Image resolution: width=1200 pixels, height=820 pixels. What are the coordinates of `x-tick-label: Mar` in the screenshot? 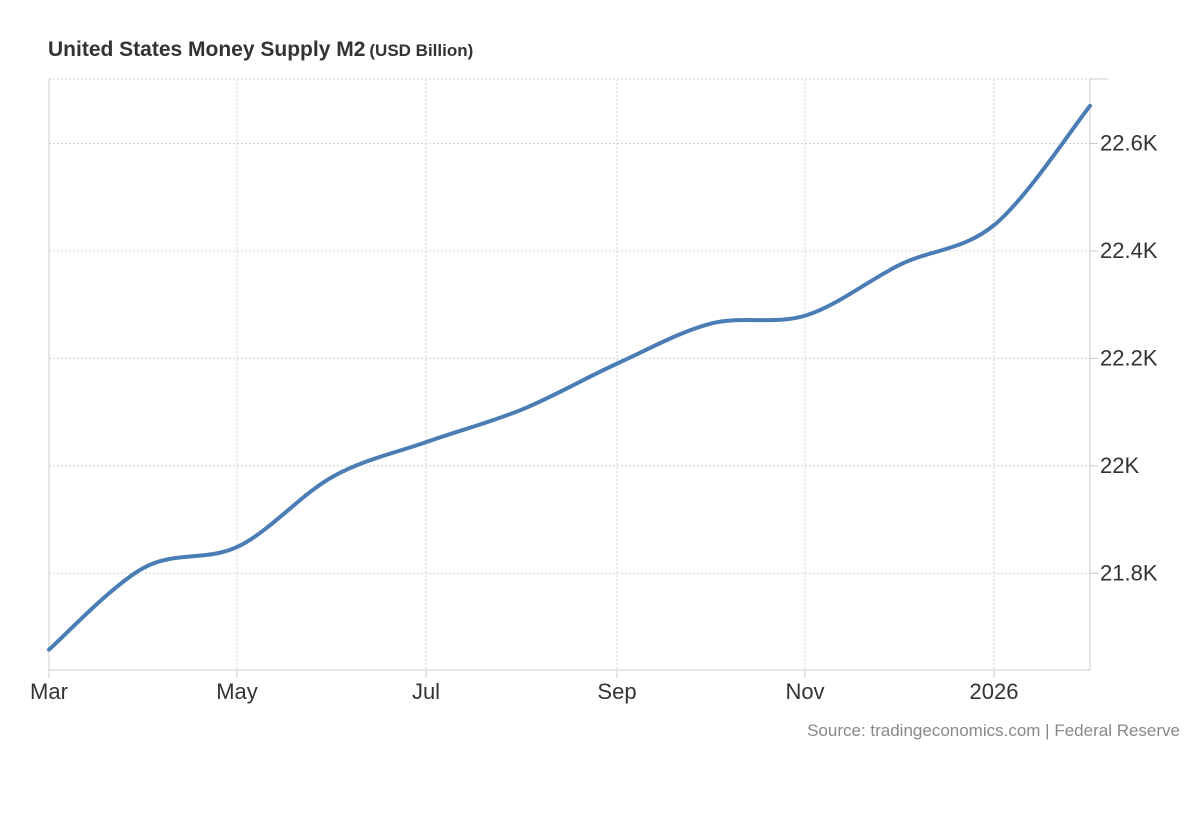 It's located at (49, 691).